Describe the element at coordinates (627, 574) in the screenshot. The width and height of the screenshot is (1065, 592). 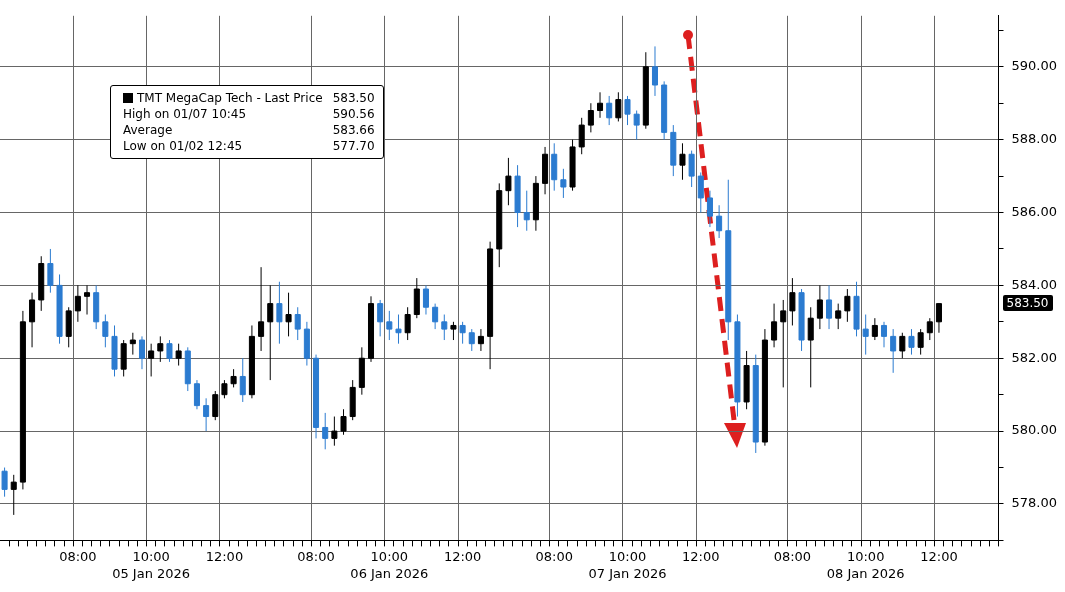
I see `text: 07 Jan 2026` at that location.